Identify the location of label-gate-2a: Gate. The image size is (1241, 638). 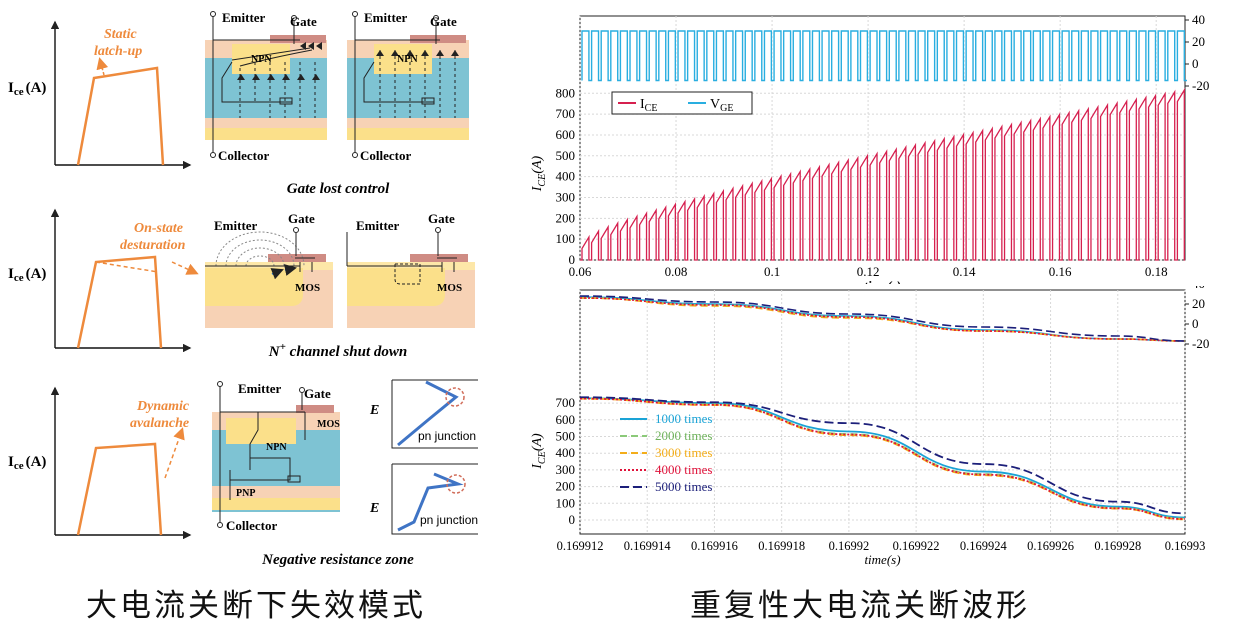
(301, 218).